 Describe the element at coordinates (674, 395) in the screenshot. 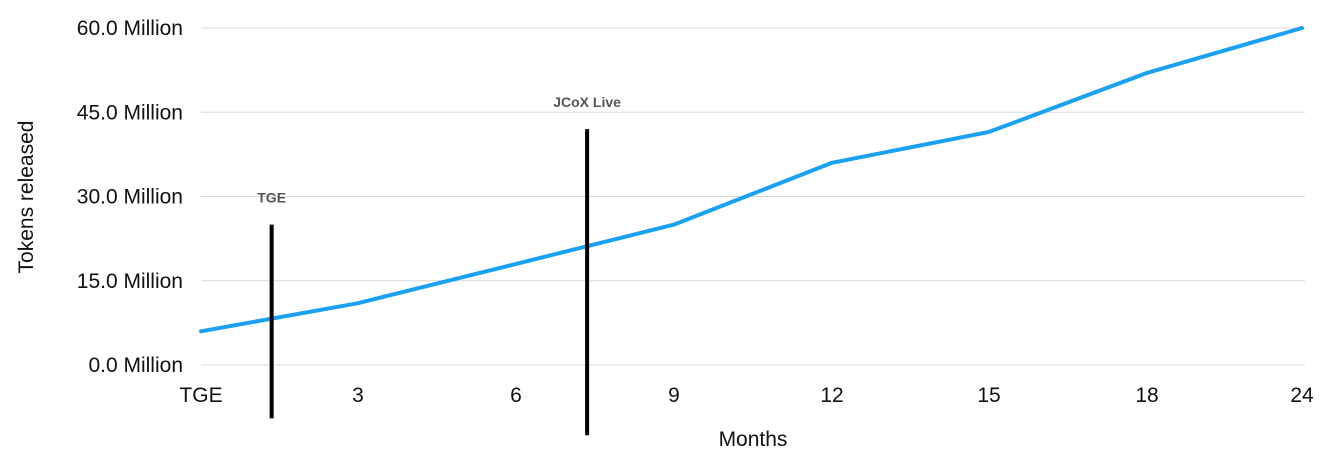

I see `x-tick-label: 9` at that location.